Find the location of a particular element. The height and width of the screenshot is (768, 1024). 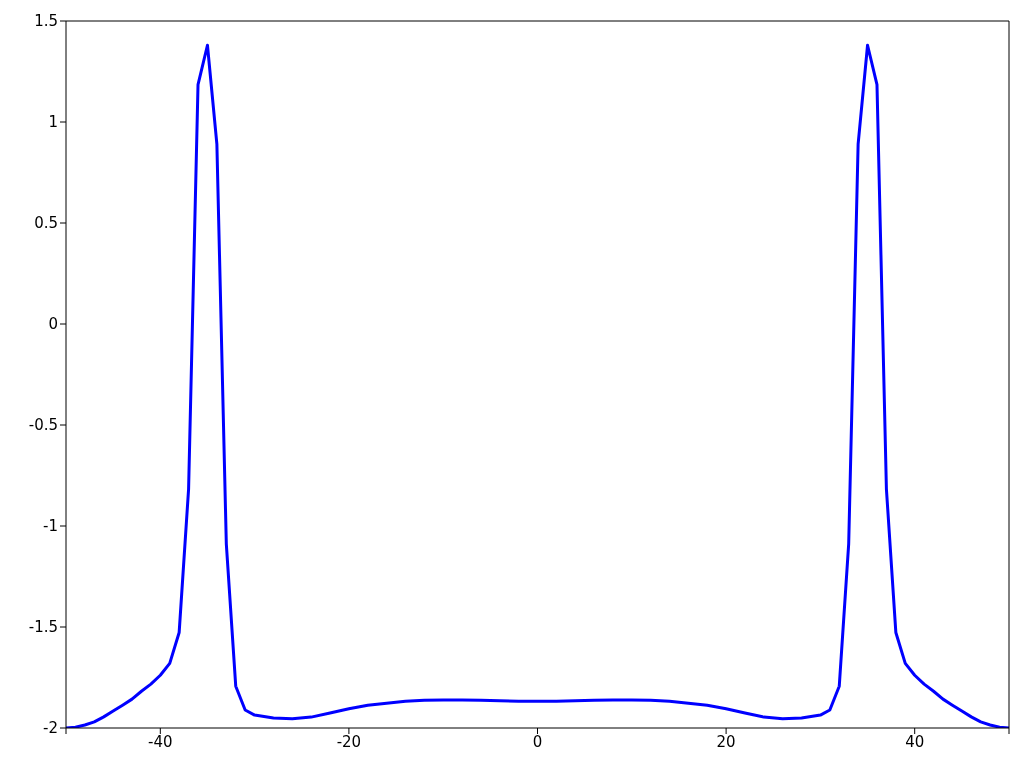

x-tick-label: 0 is located at coordinates (537, 741).